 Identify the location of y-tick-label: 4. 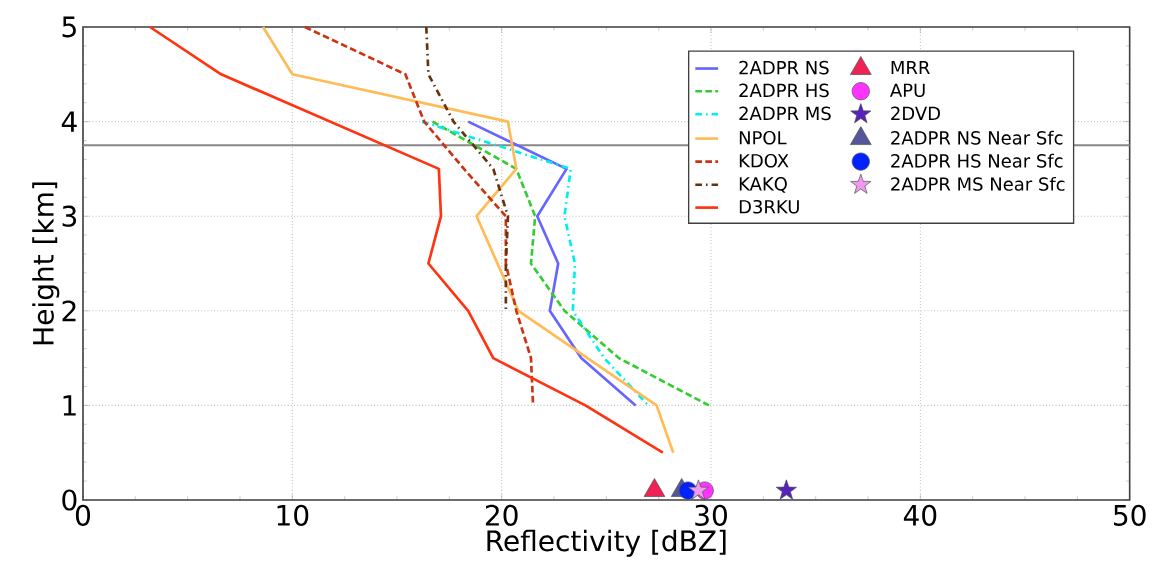
(69, 121).